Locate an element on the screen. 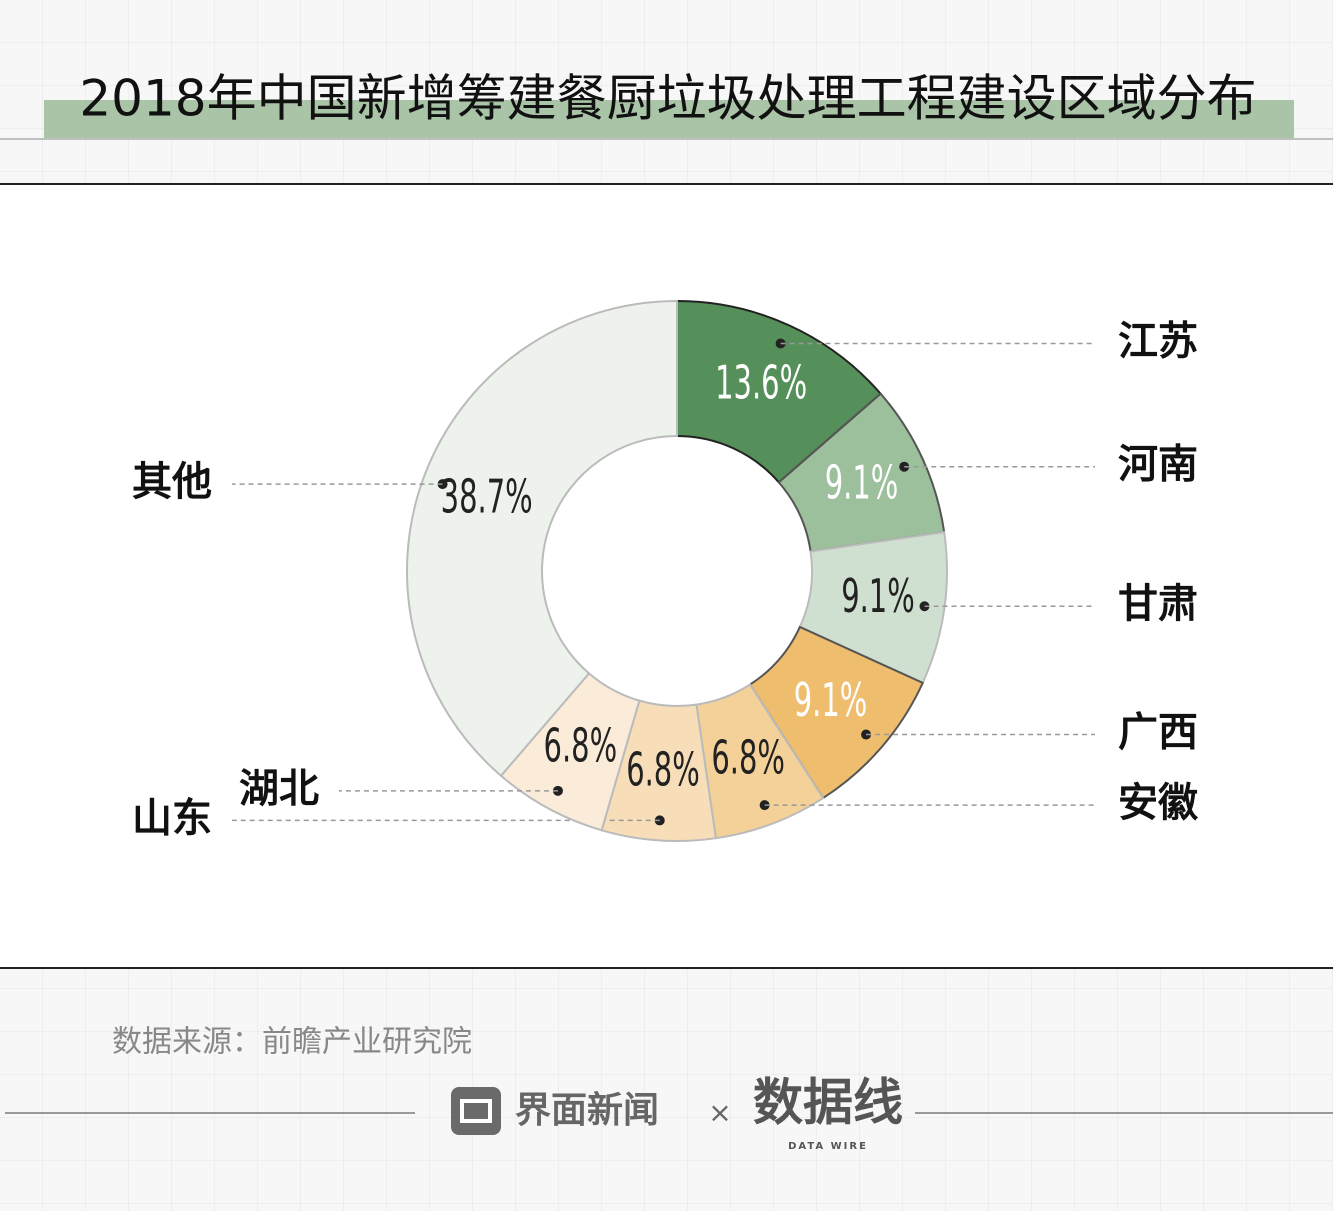 The width and height of the screenshot is (1333, 1211). brand-icon-mark is located at coordinates (476, 1111).